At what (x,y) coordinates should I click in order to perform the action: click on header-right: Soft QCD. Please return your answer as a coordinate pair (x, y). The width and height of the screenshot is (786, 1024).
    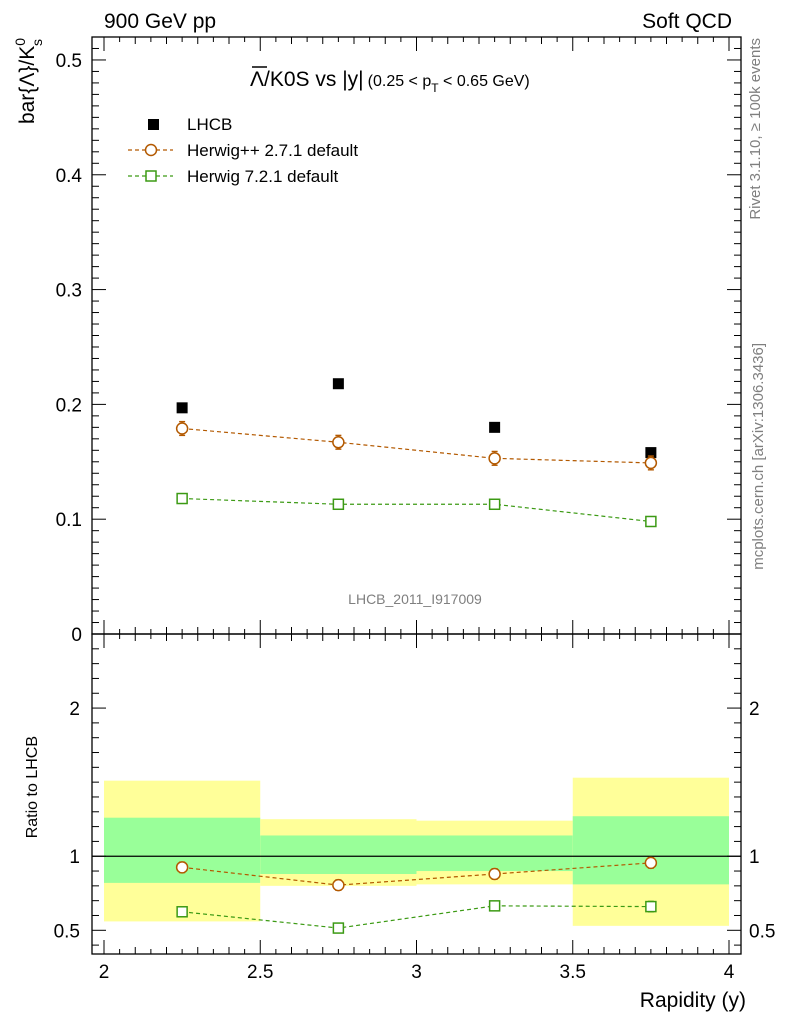
    Looking at the image, I should click on (687, 21).